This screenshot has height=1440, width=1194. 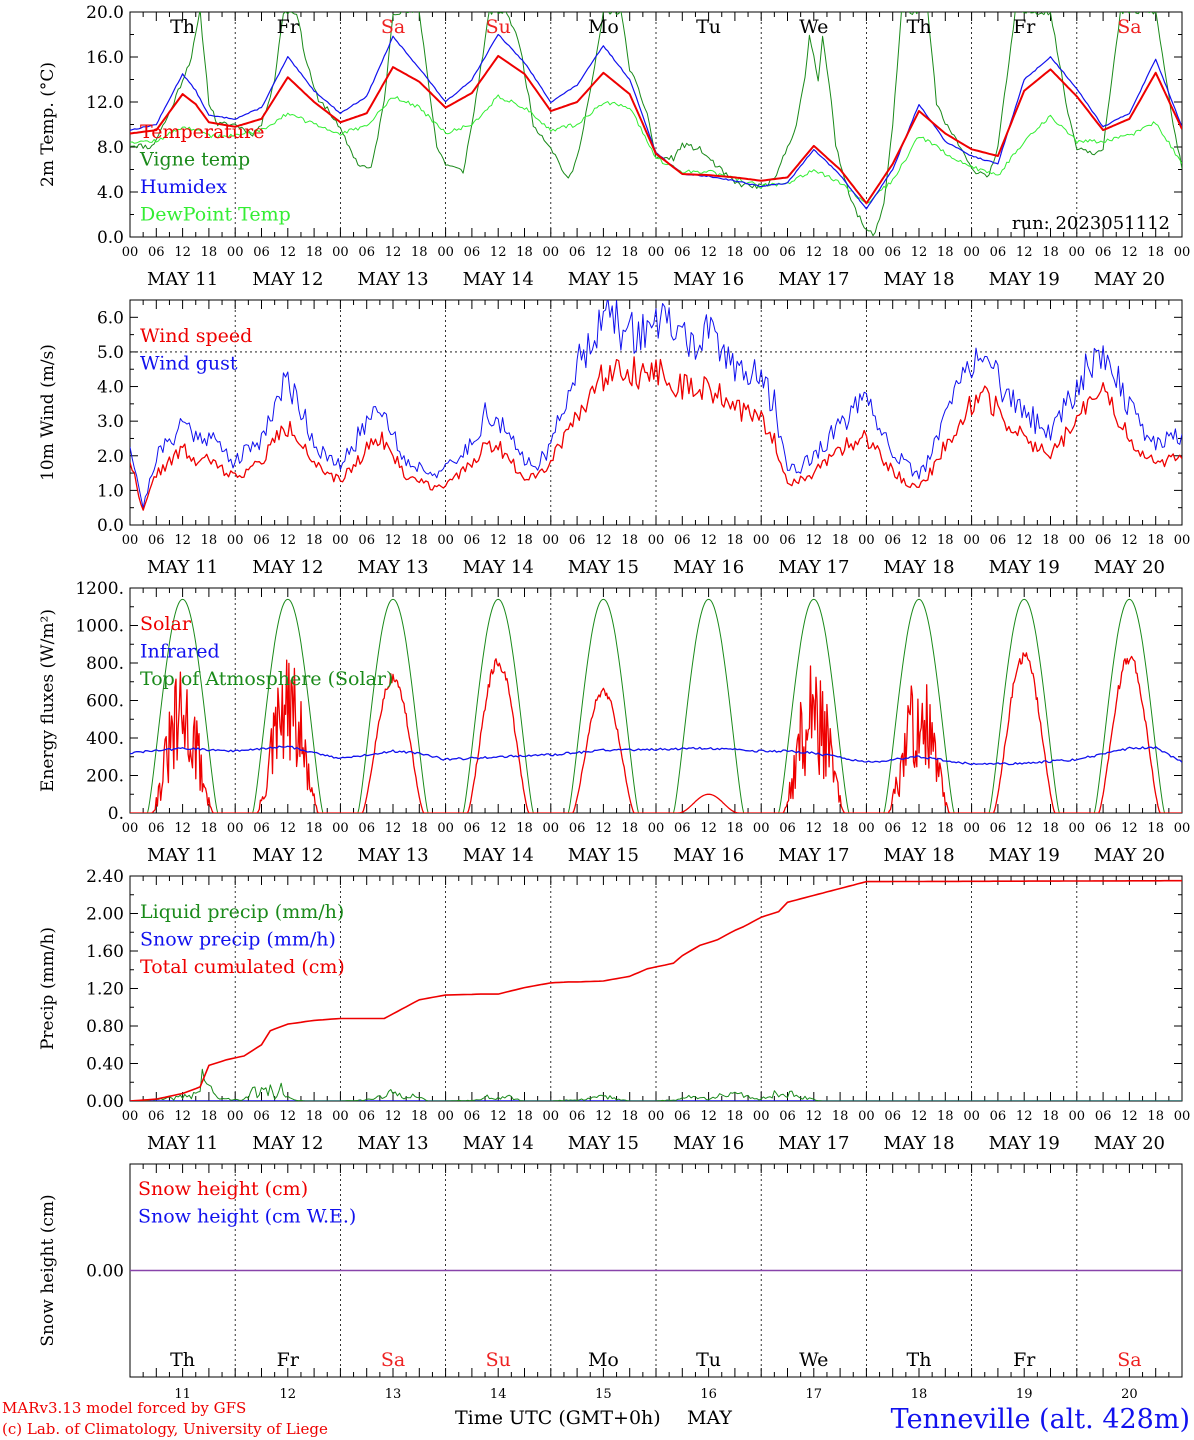 I want to click on y-tick-label: 0., so click(x=116, y=814).